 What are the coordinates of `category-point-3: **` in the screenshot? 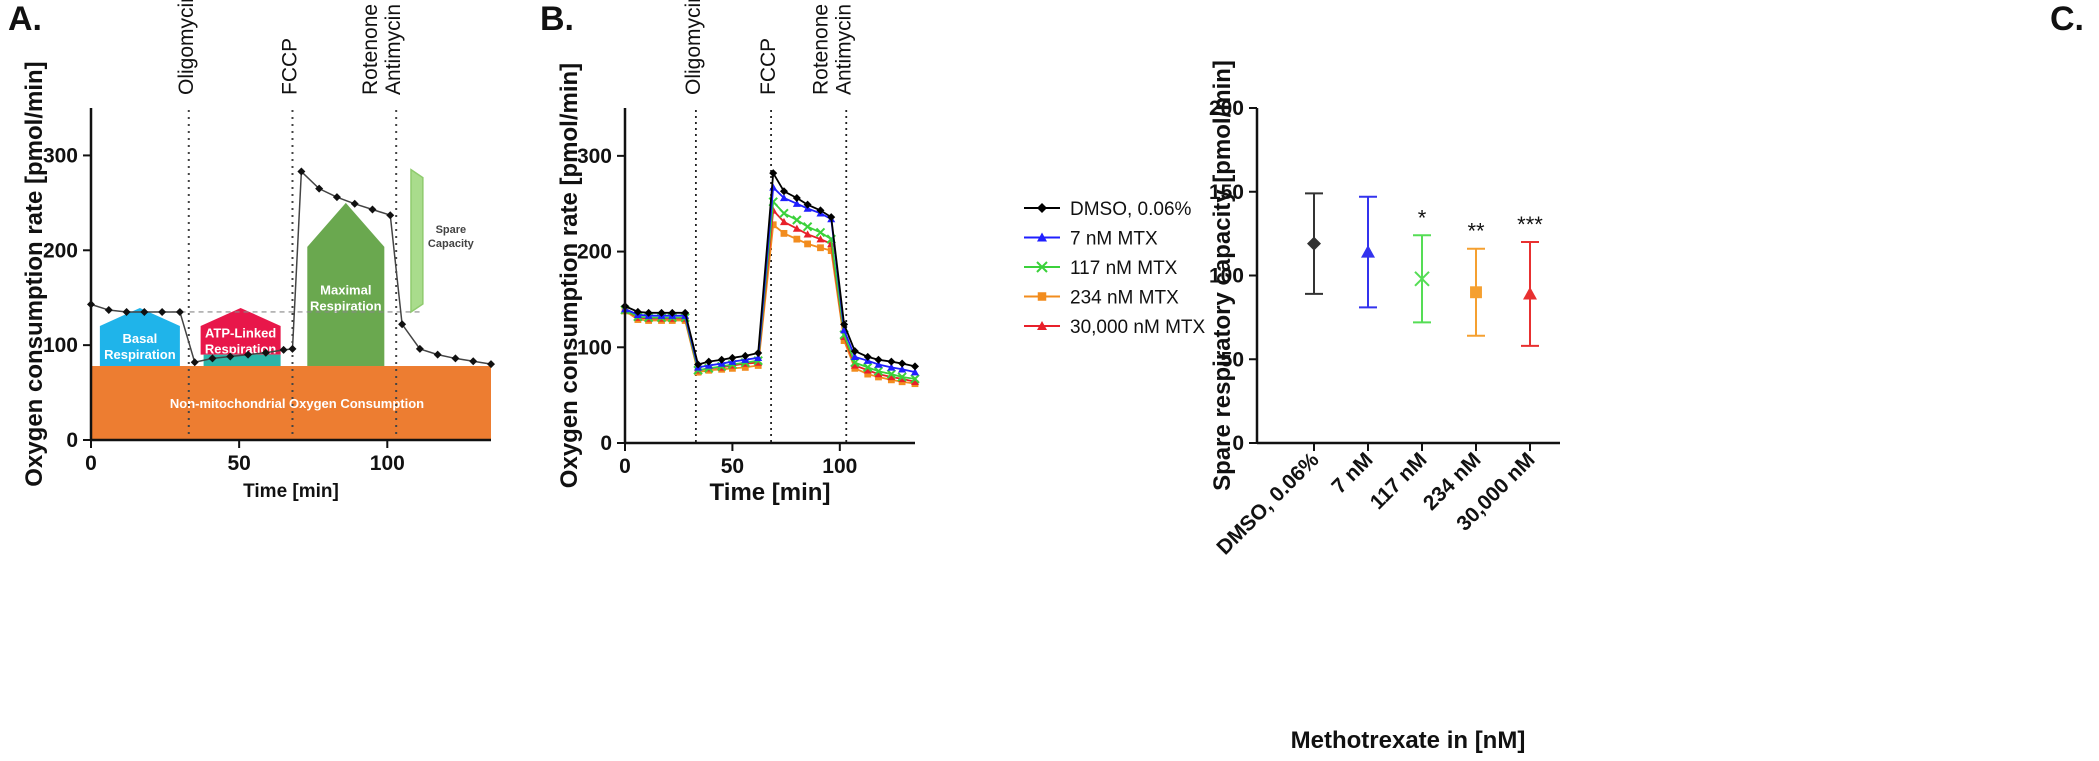 It's located at (1476, 278).